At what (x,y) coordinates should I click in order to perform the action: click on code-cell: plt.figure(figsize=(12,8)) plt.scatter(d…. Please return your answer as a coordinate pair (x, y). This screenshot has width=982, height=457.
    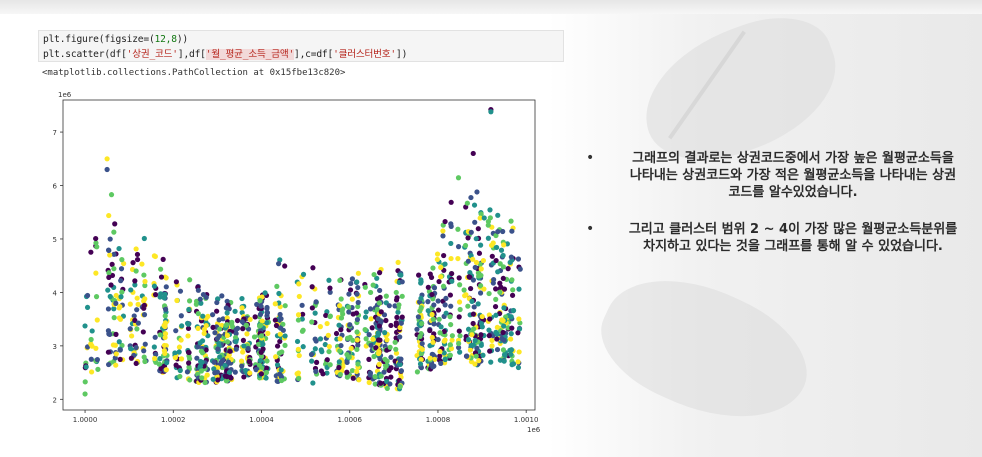
    Looking at the image, I should click on (301, 46).